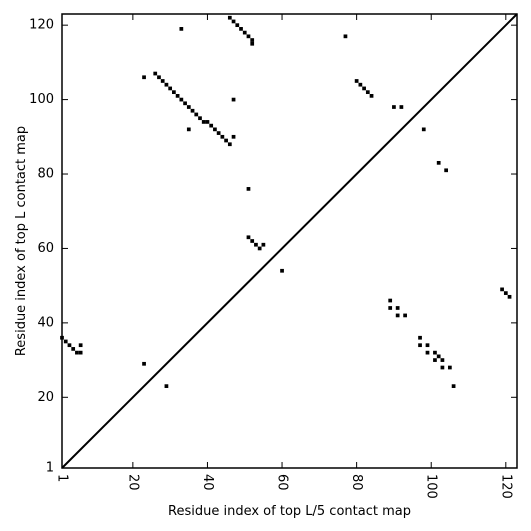  What do you see at coordinates (505, 486) in the screenshot?
I see `x-tick-label: 120` at bounding box center [505, 486].